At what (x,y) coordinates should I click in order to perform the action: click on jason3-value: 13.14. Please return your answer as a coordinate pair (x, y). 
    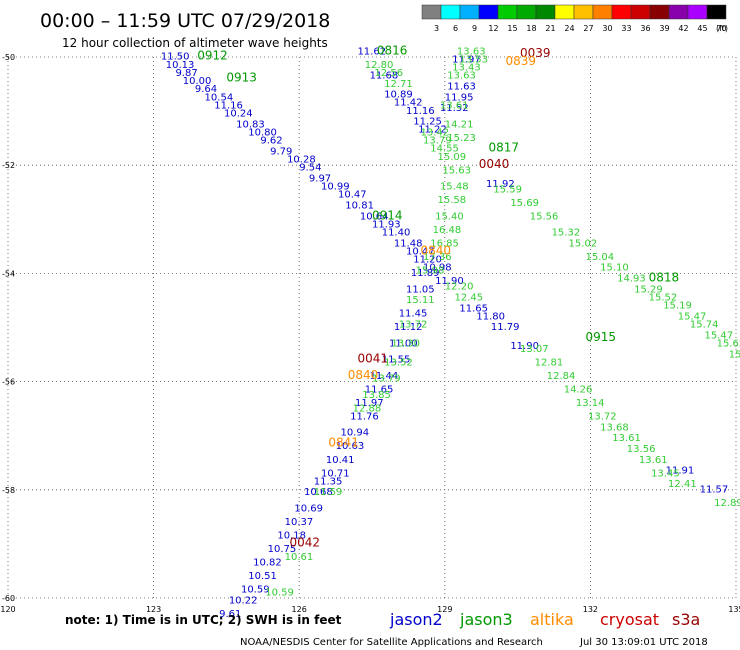
    Looking at the image, I should click on (590, 403).